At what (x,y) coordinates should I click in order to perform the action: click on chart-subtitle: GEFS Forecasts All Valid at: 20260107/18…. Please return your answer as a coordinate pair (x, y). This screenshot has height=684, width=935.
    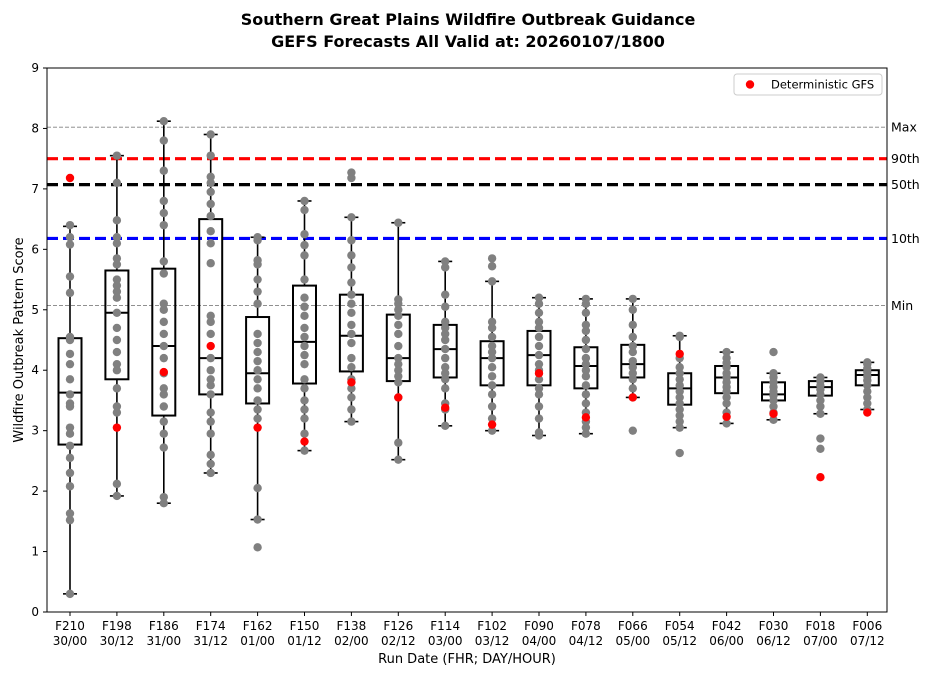
    Looking at the image, I should click on (468, 41).